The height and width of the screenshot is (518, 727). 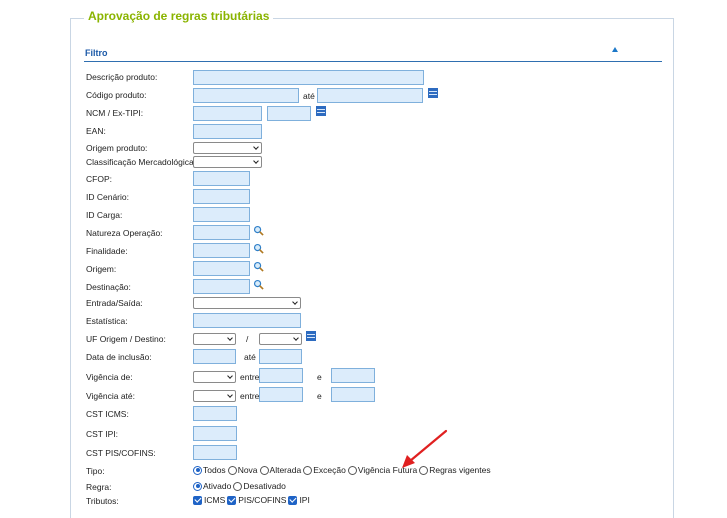 I want to click on id-carga-input, so click(x=221, y=214).